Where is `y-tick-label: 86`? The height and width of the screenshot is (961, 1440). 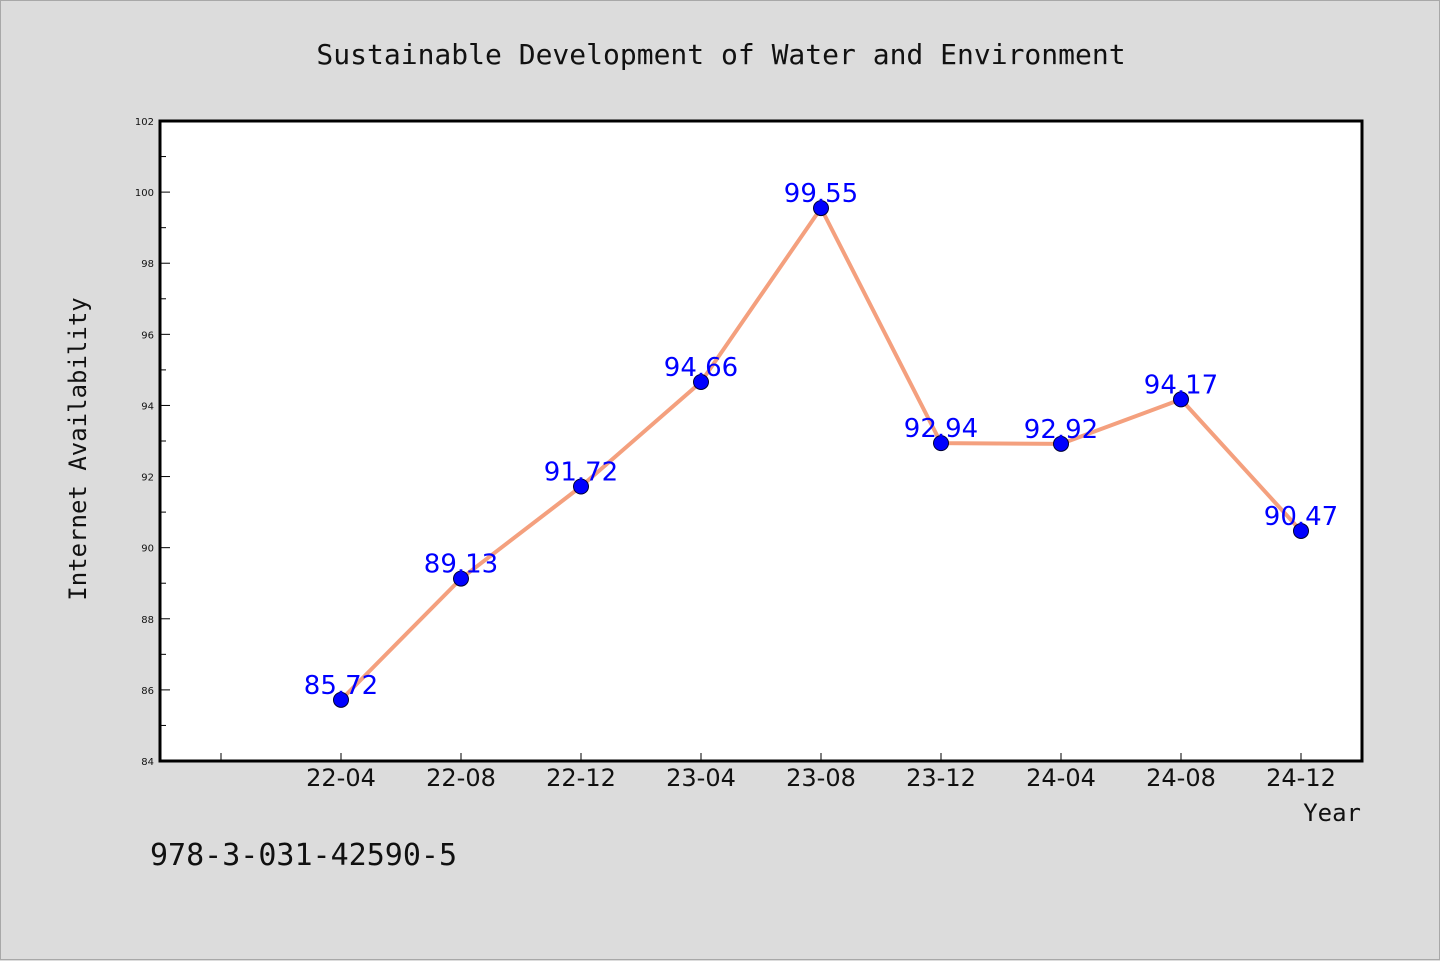
y-tick-label: 86 is located at coordinates (147, 691).